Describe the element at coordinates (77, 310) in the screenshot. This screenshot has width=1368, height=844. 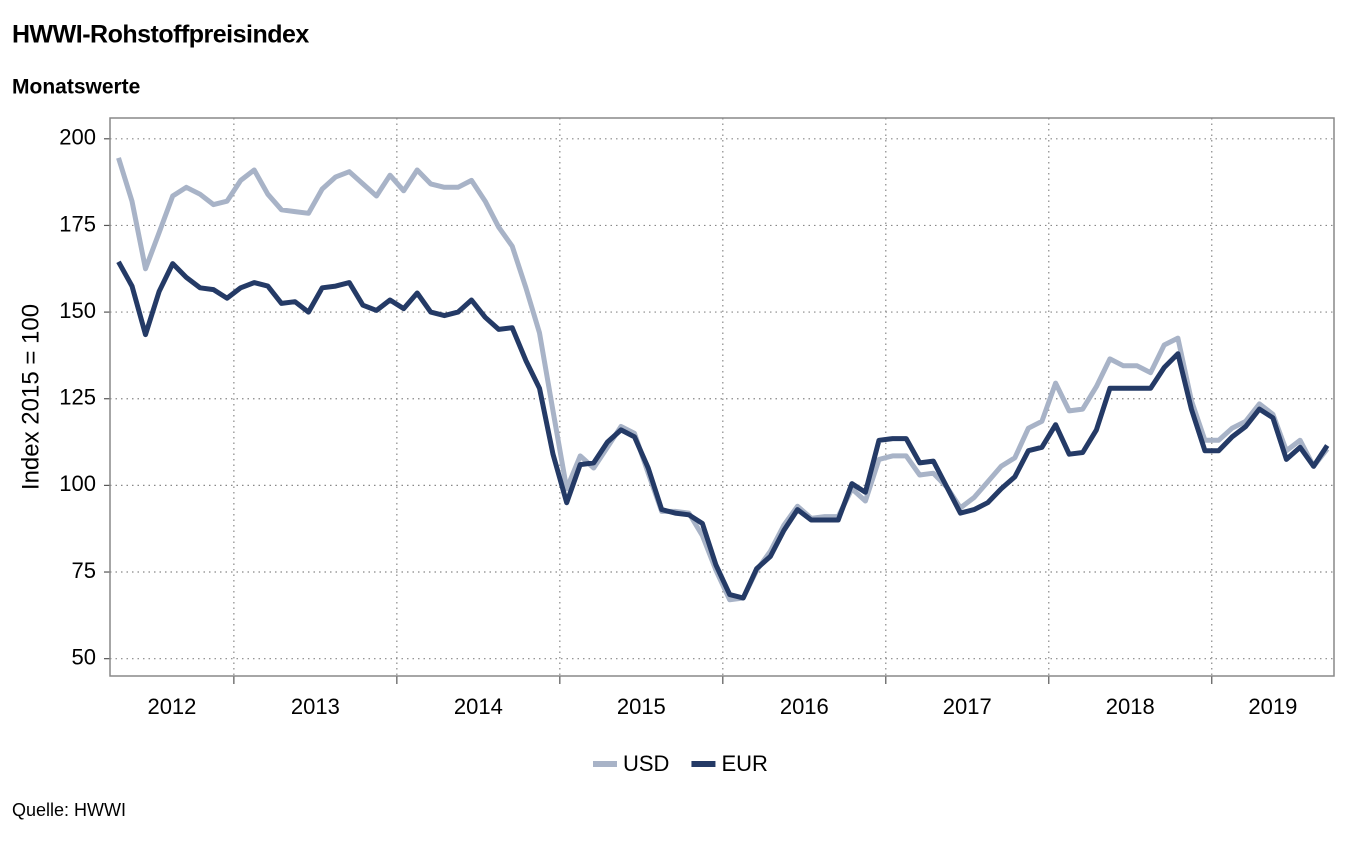
I see `y-tick-label: 150` at that location.